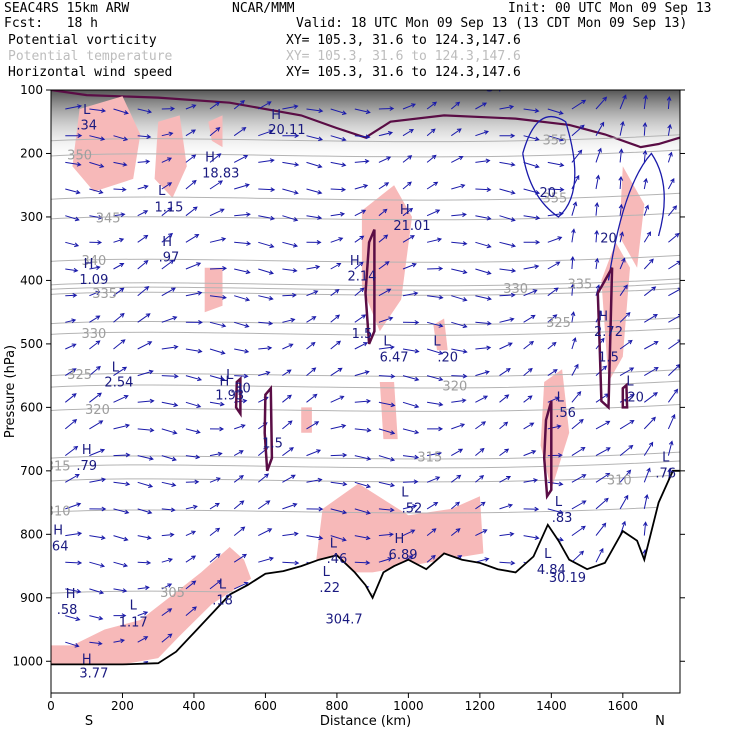 This screenshot has width=740, height=740. Describe the element at coordinates (551, 570) in the screenshot. I see `pv-label: 4.84` at that location.